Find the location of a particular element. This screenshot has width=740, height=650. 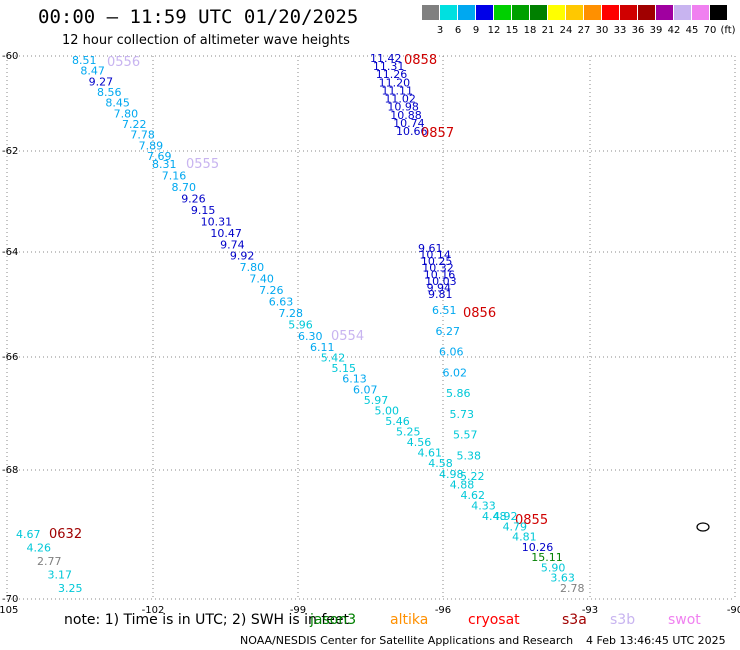

wave-height-value: 15.11 is located at coordinates (547, 557).